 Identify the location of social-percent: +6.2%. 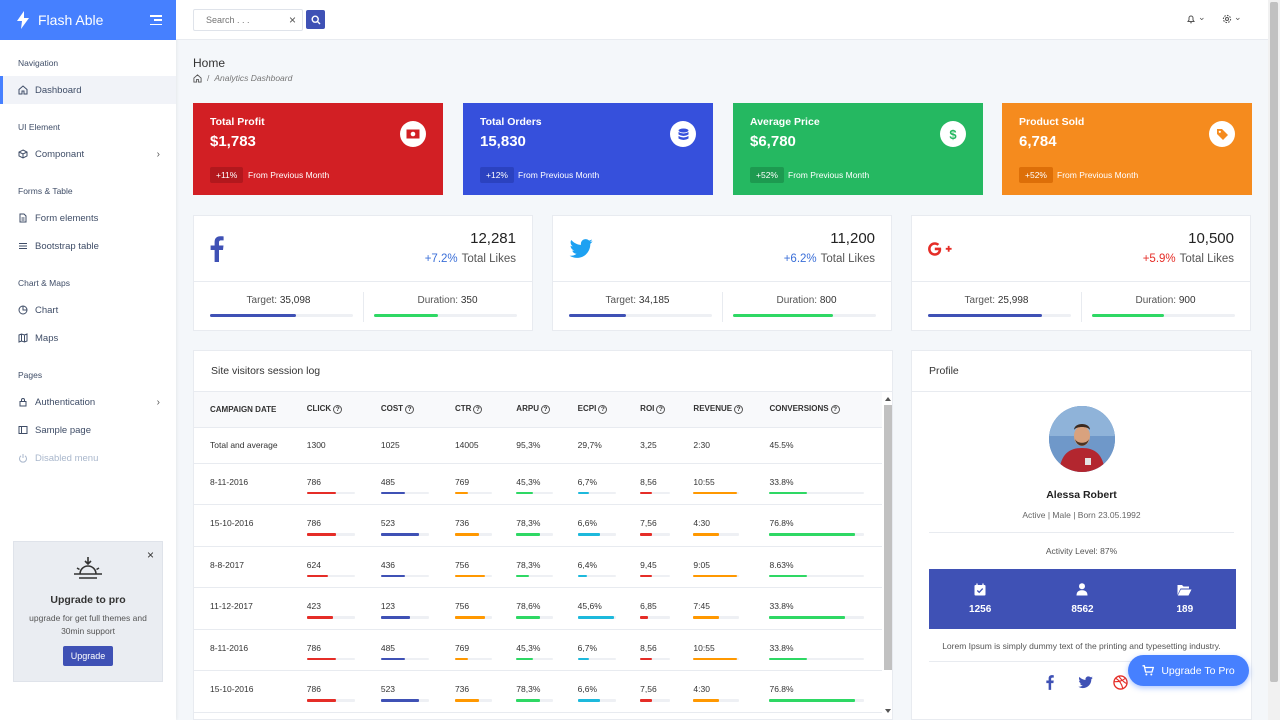
(800, 259).